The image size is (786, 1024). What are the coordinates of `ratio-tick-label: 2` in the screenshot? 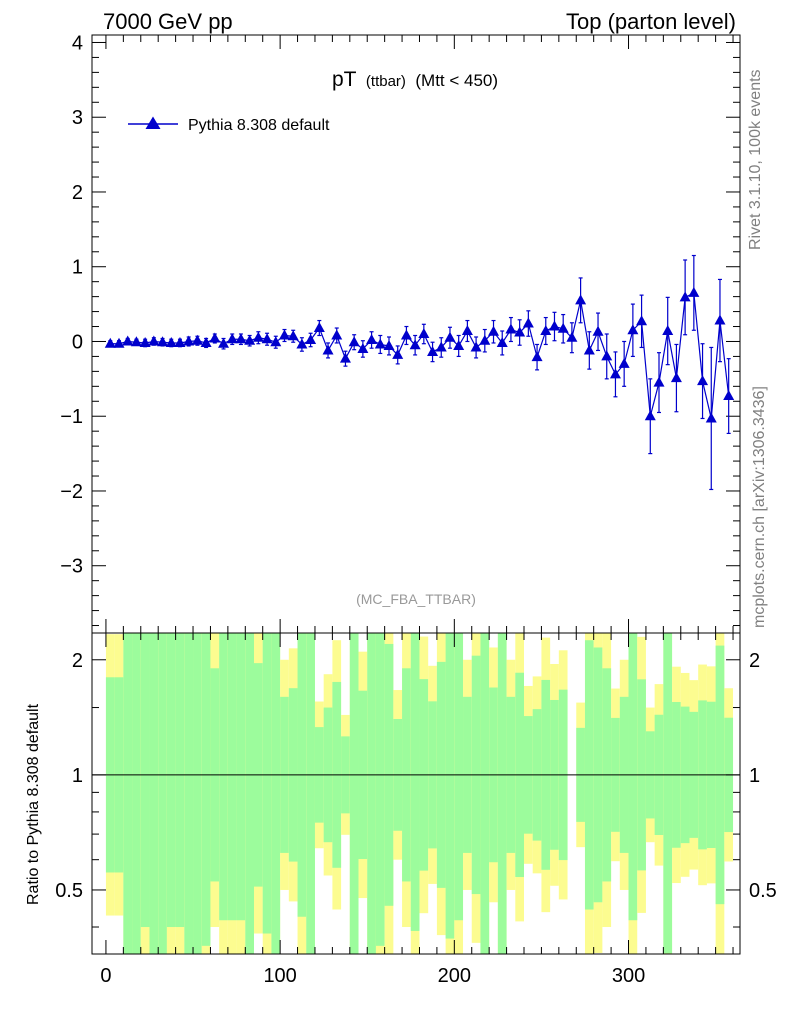 It's located at (77, 661).